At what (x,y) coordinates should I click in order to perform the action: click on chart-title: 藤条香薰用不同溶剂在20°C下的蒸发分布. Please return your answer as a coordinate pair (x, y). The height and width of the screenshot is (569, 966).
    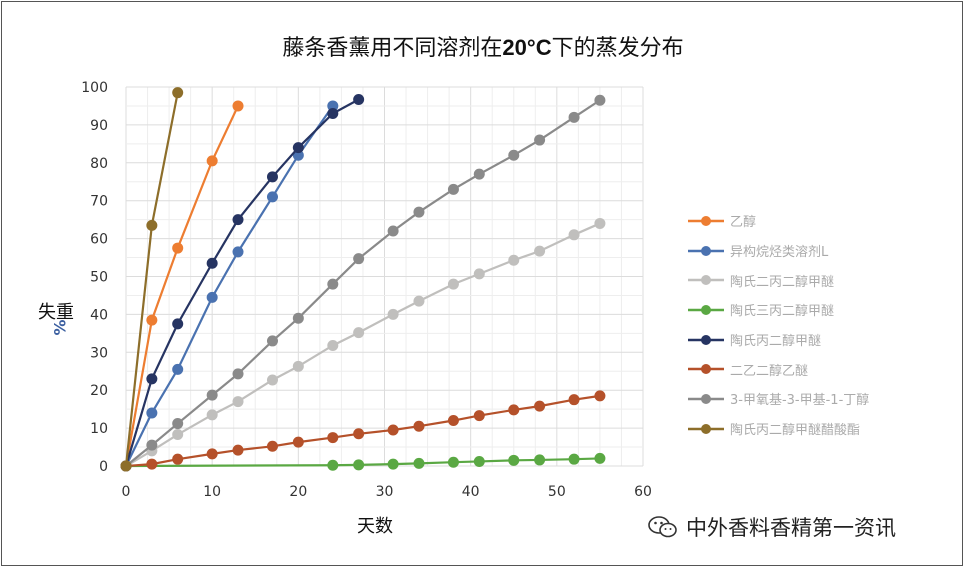
    Looking at the image, I should click on (483, 46).